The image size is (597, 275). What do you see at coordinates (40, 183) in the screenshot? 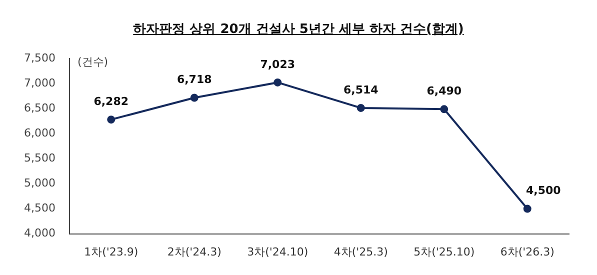
I see `y-tick-label: 5,000` at bounding box center [40, 183].